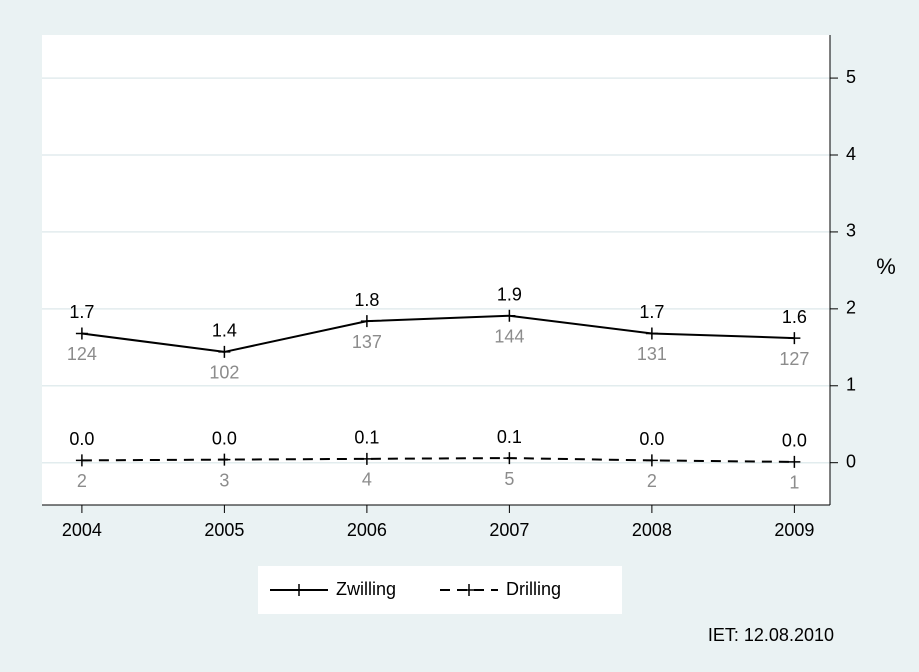 Image resolution: width=919 pixels, height=672 pixels. Describe the element at coordinates (851, 154) in the screenshot. I see `y-tick-label: 4` at that location.